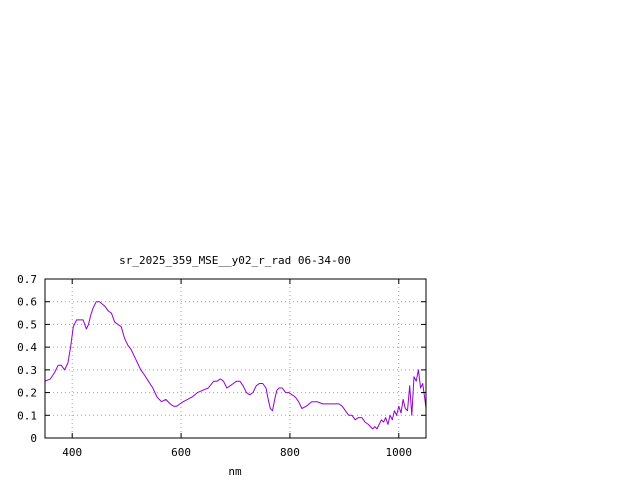 The width and height of the screenshot is (640, 480). Describe the element at coordinates (27, 393) in the screenshot. I see `y-tick-label: 0.2` at that location.